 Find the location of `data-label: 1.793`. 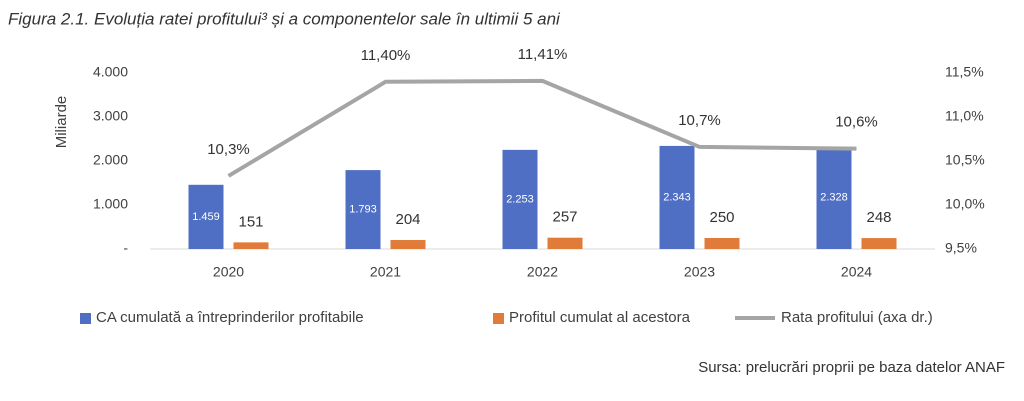

data-label: 1.793 is located at coordinates (363, 209).